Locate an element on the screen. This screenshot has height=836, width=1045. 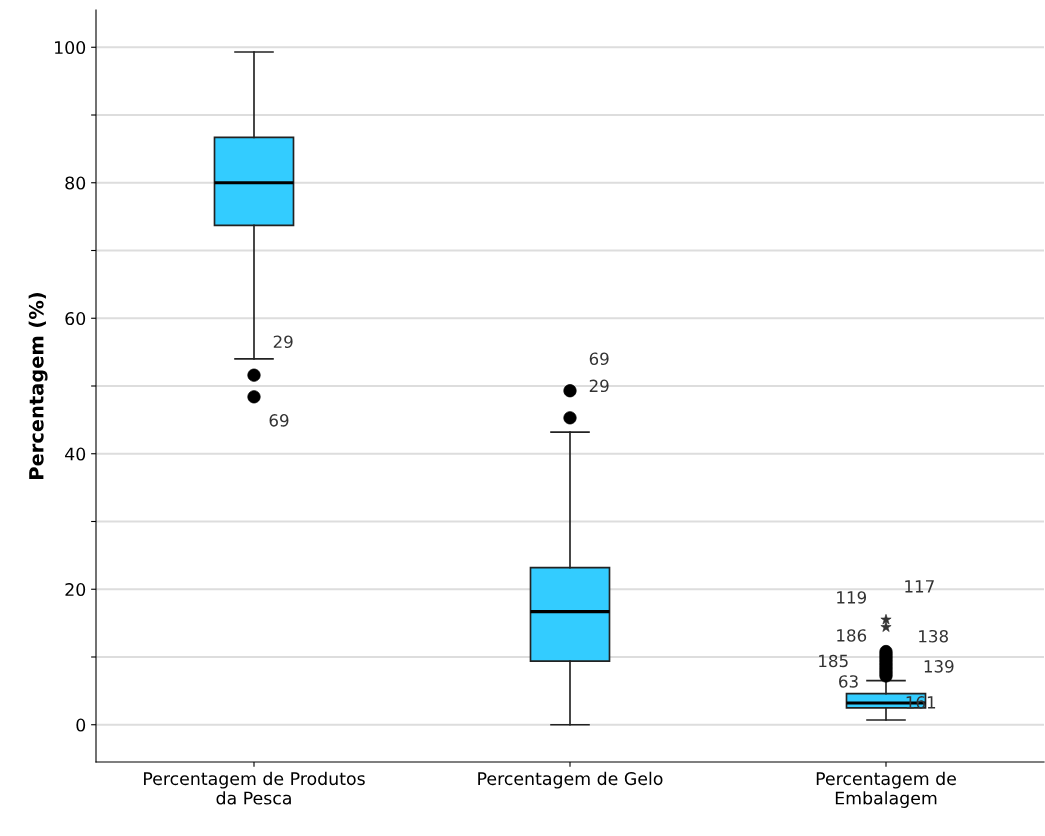
annotation: 185 is located at coordinates (833, 661).